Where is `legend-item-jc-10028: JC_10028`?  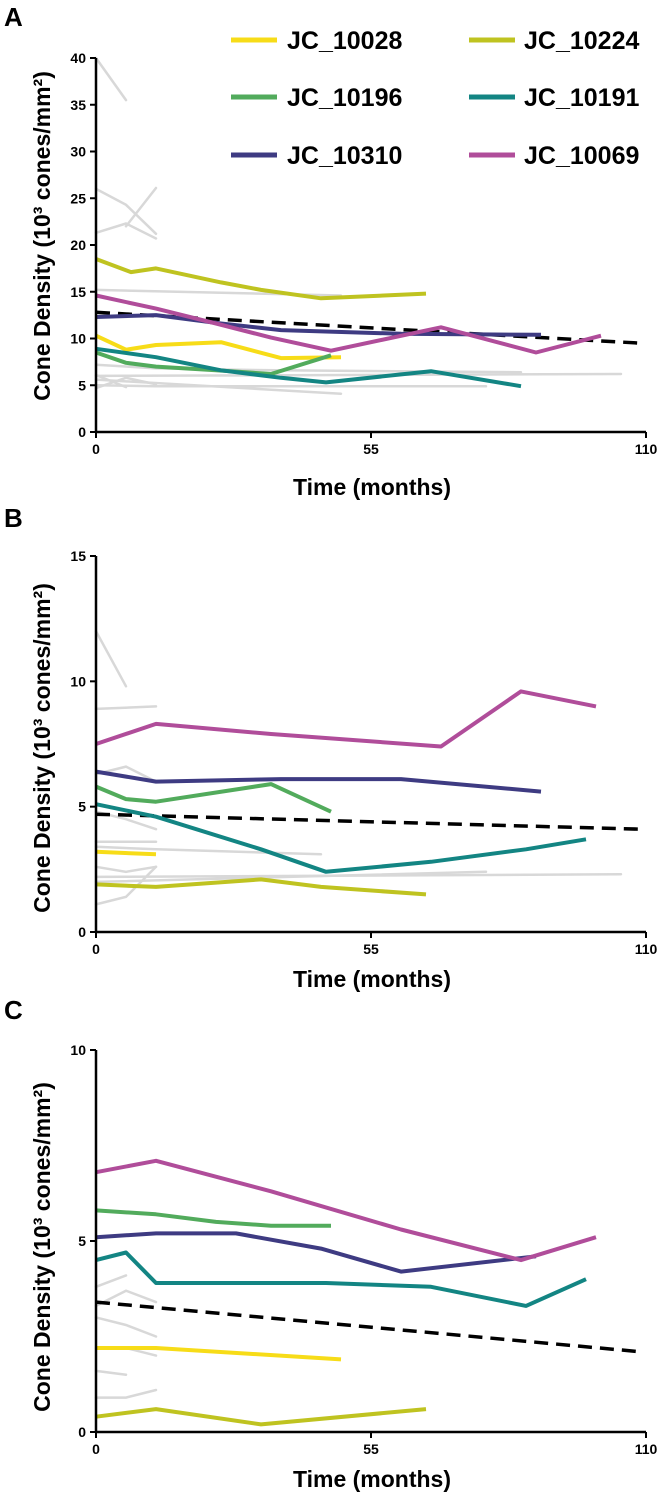 legend-item-jc-10028: JC_10028 is located at coordinates (316, 41).